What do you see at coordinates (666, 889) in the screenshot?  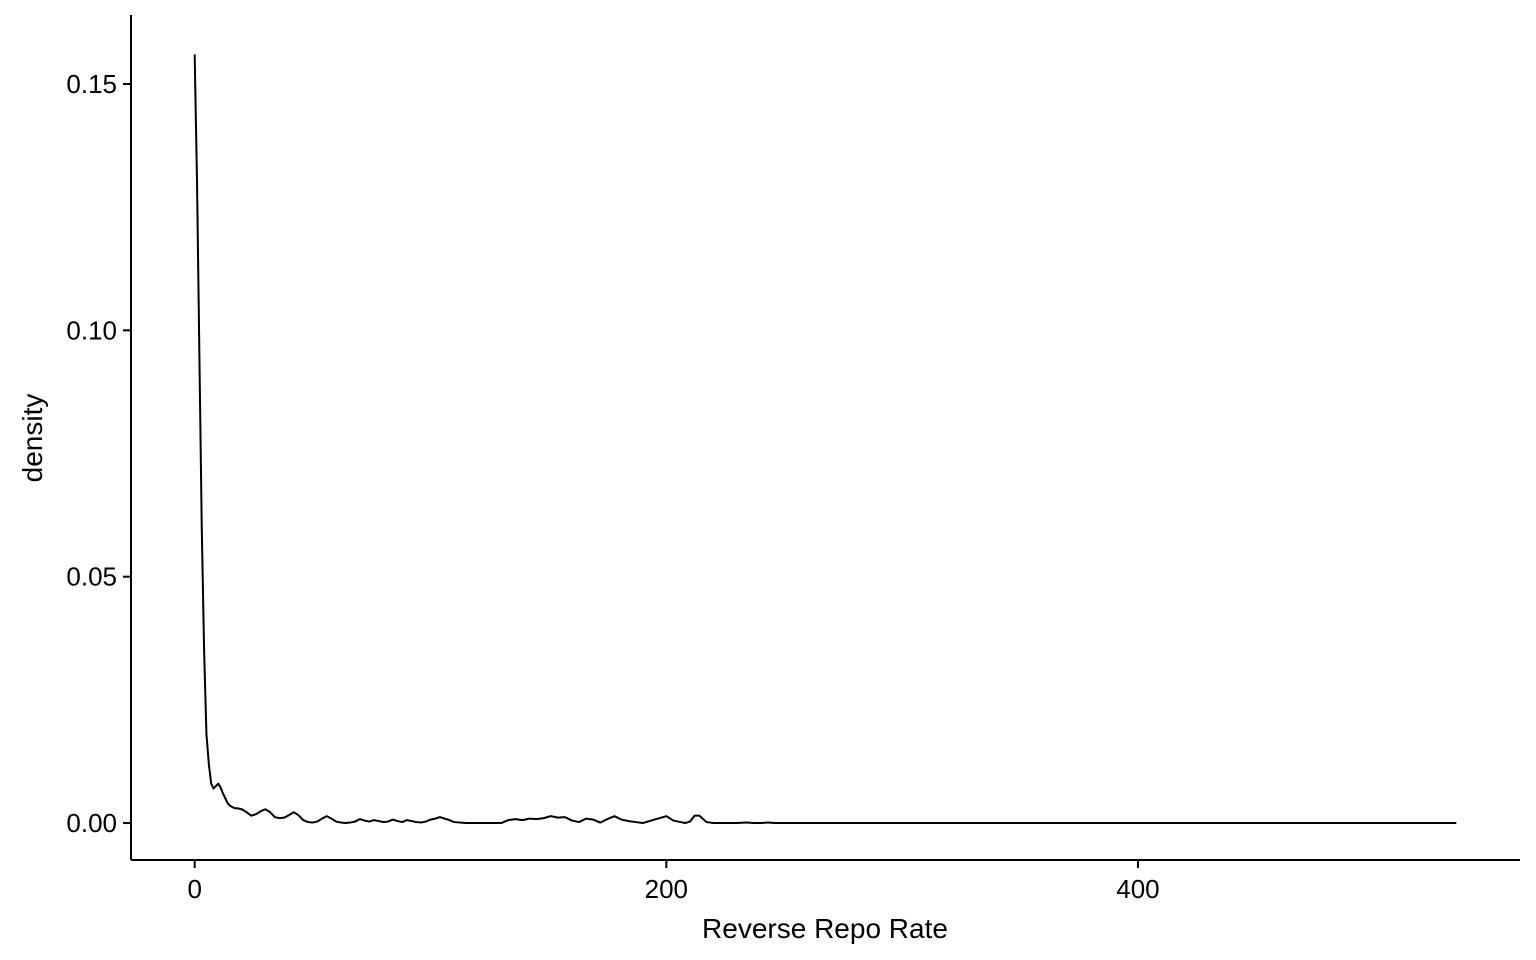 I see `x-tick-label: 200` at bounding box center [666, 889].